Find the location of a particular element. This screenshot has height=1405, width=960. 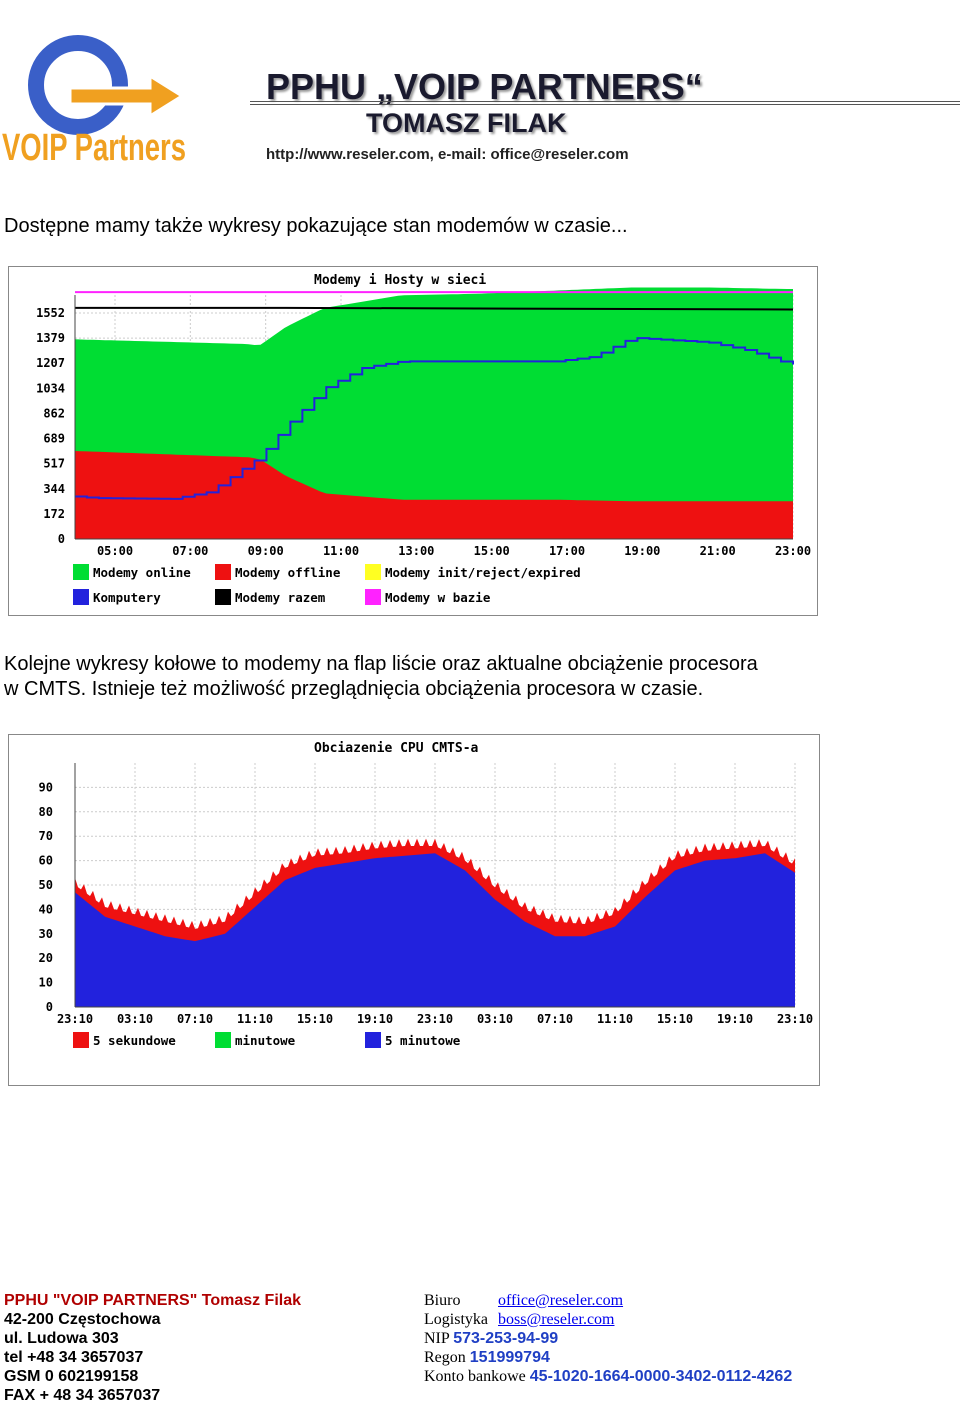

footer-logistics-row: Logistyka boss@reseler.com is located at coordinates (519, 1319).